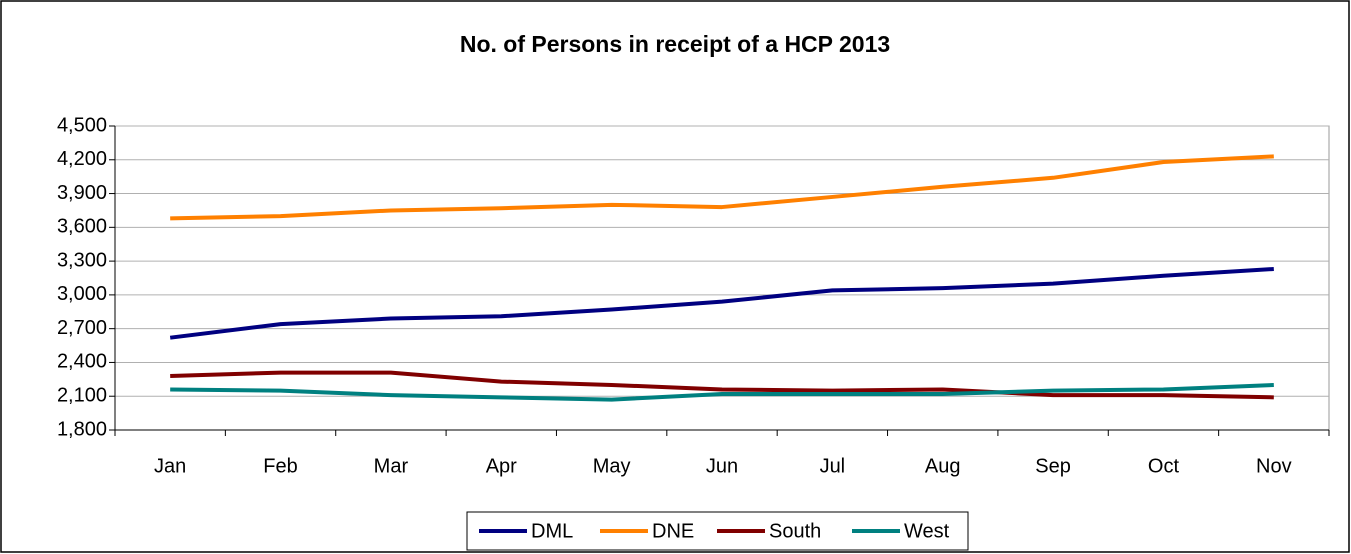  I want to click on y-tick-label: 3,900, so click(82, 193).